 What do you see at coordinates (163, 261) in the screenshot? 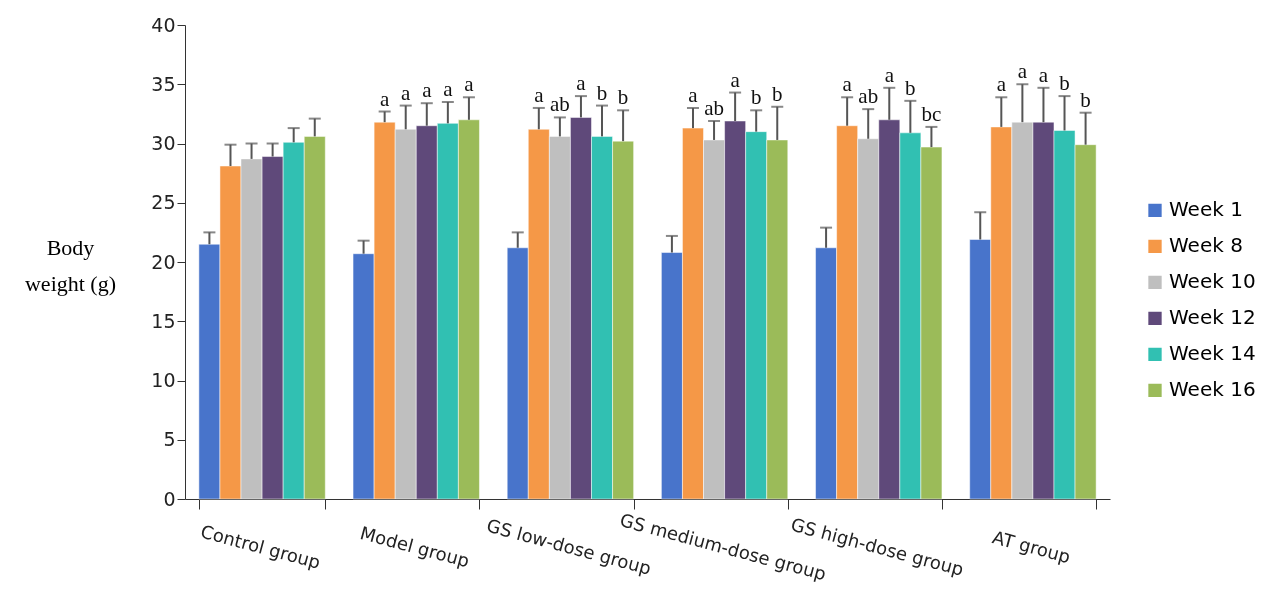
I see `y-tick-label: 20` at bounding box center [163, 261].